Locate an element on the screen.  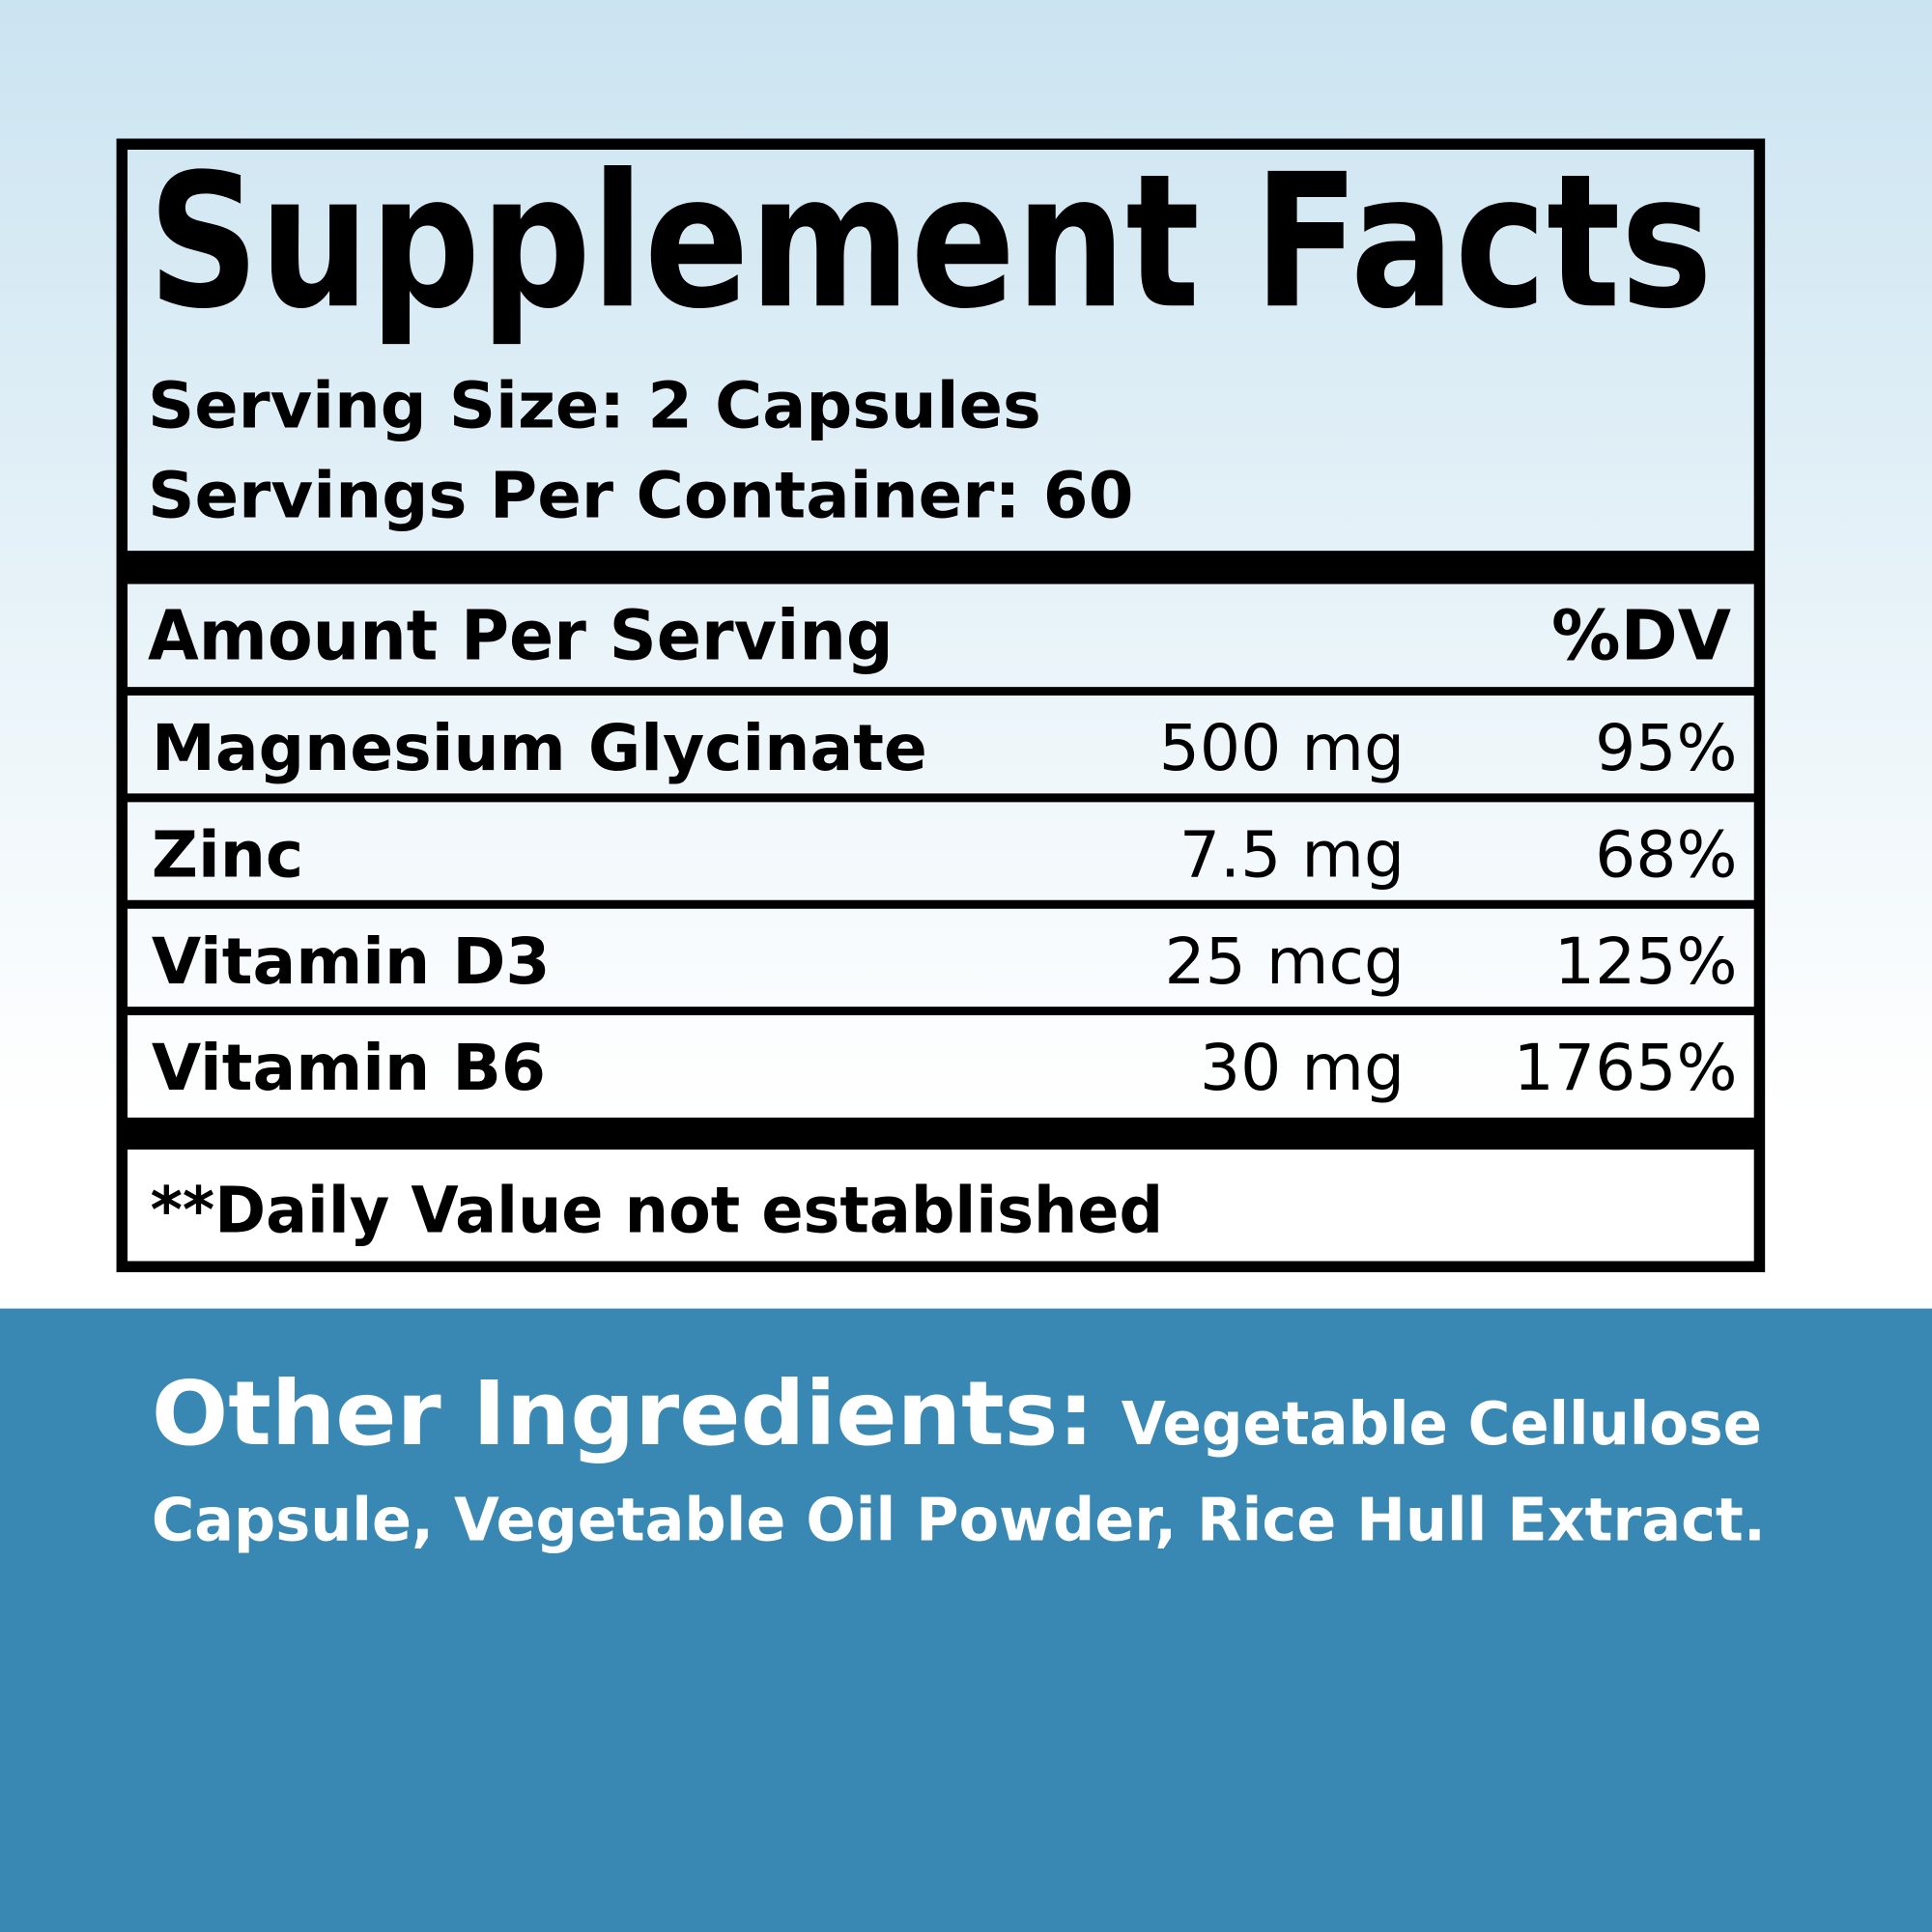
nutrient-dv: 1765% is located at coordinates (1626, 1067).